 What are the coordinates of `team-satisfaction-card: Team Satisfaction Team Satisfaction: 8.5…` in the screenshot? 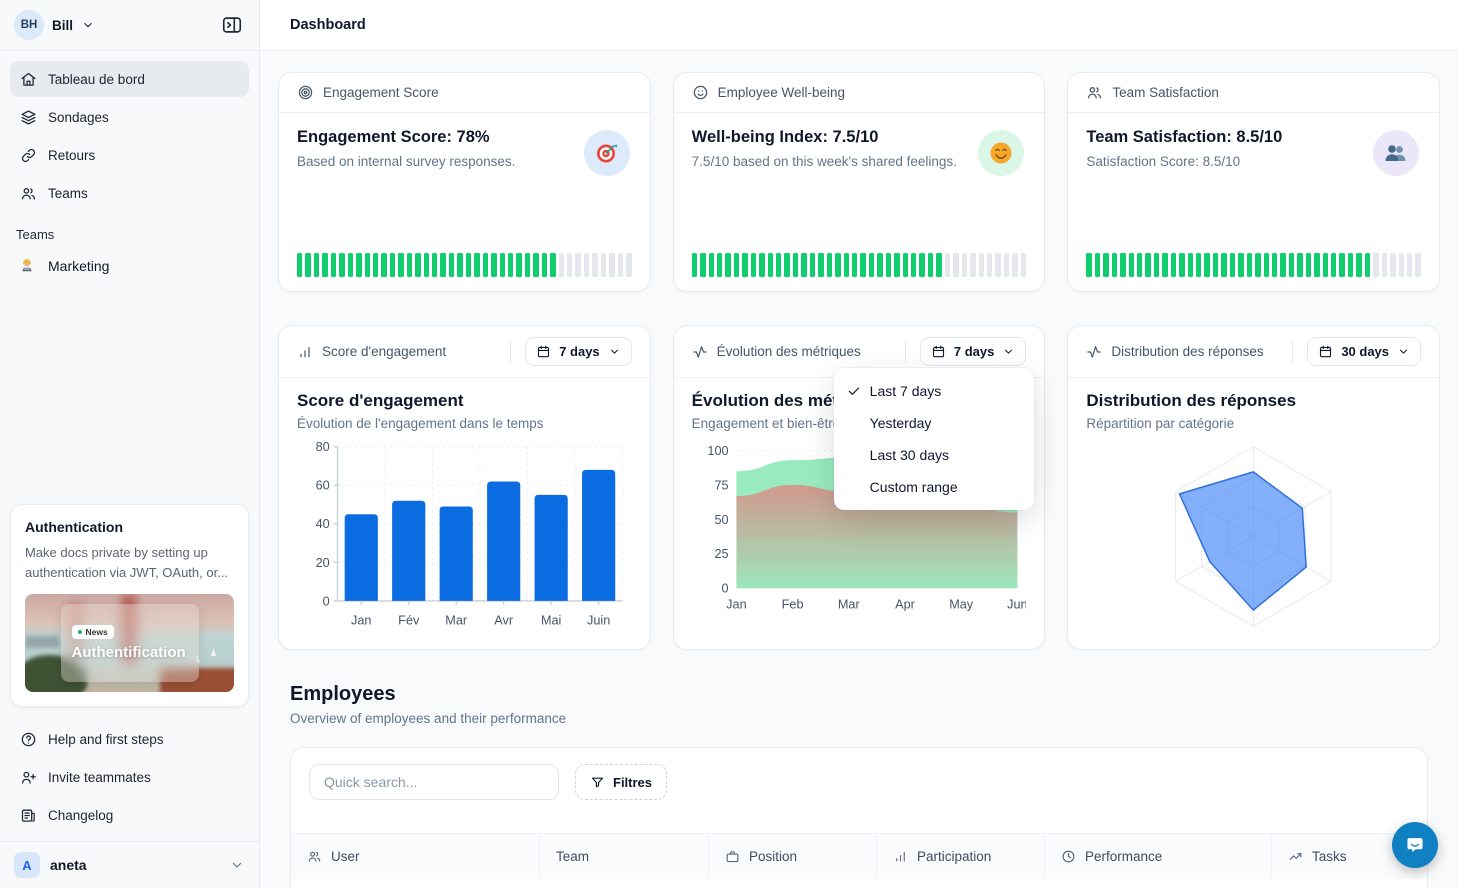 It's located at (1254, 182).